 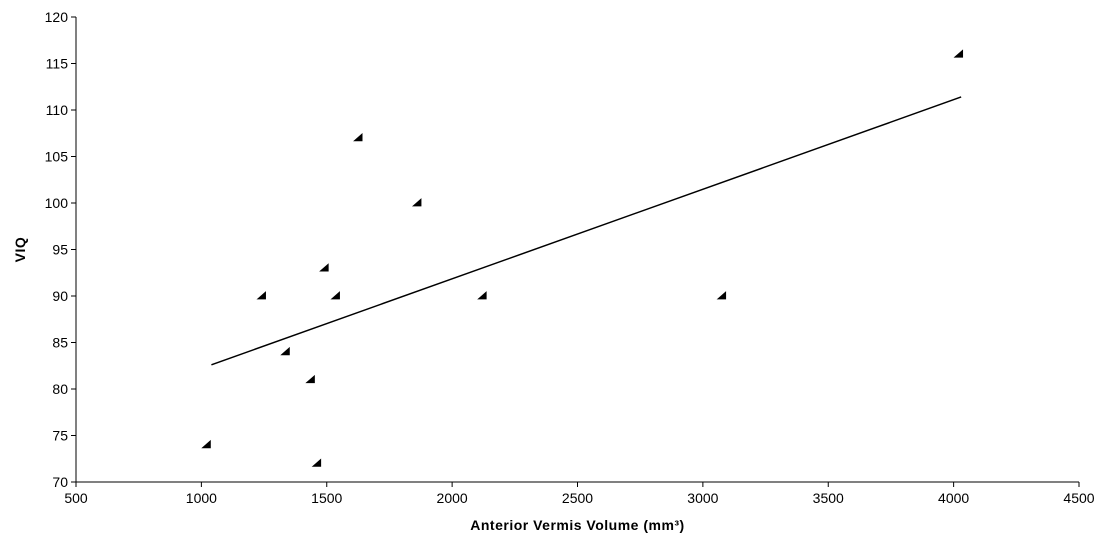 What do you see at coordinates (60, 436) in the screenshot?
I see `y-tick-label: 75` at bounding box center [60, 436].